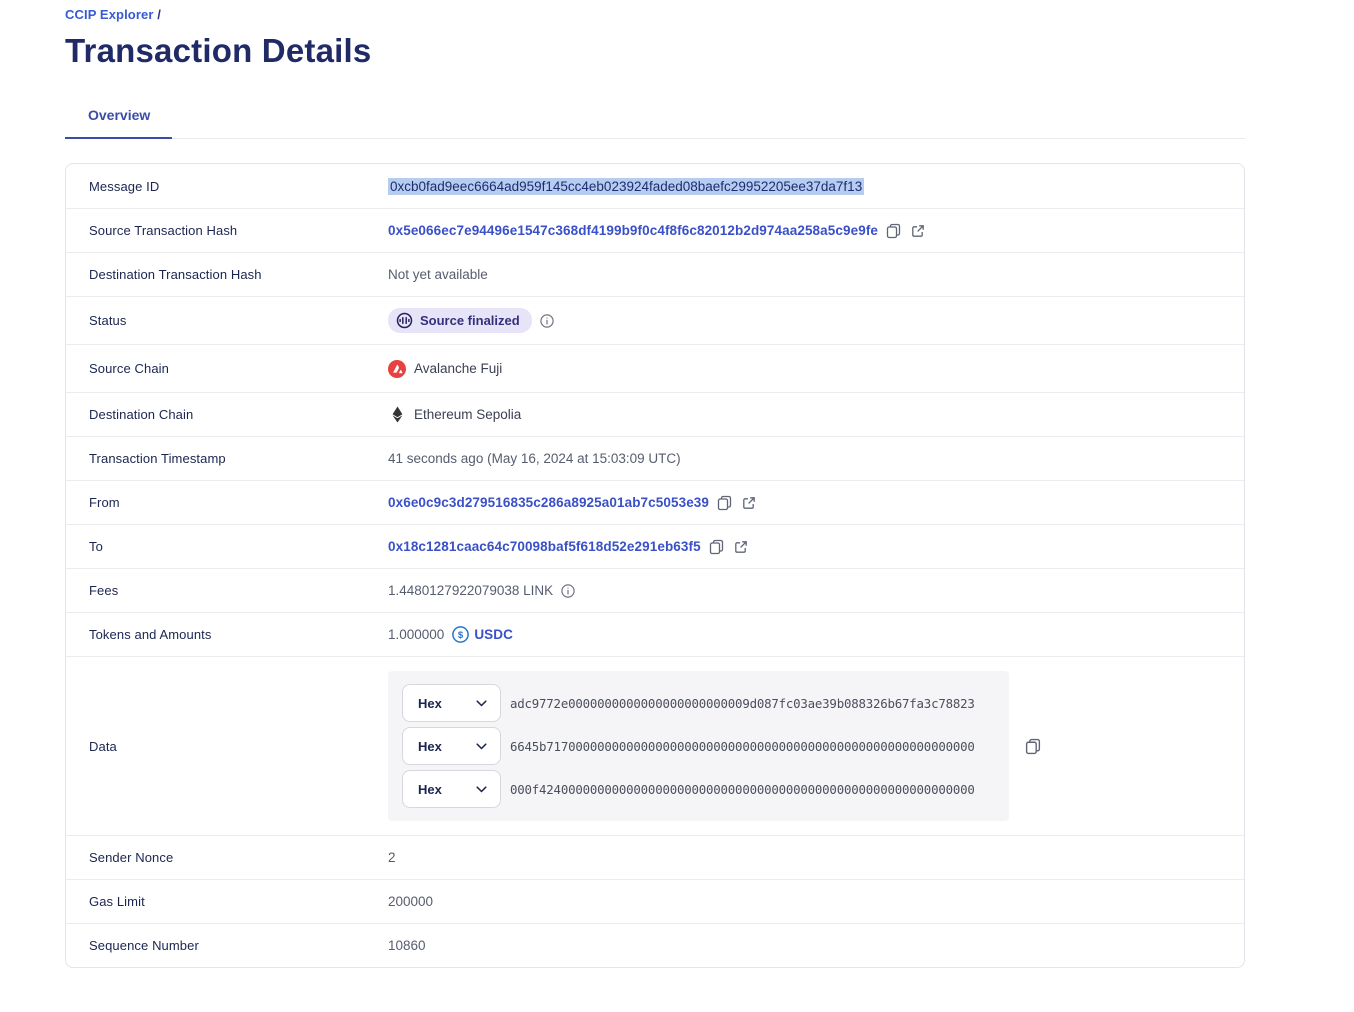 This screenshot has height=1012, width=1354. Describe the element at coordinates (129, 368) in the screenshot. I see `source-chain-label: Source Chain` at that location.